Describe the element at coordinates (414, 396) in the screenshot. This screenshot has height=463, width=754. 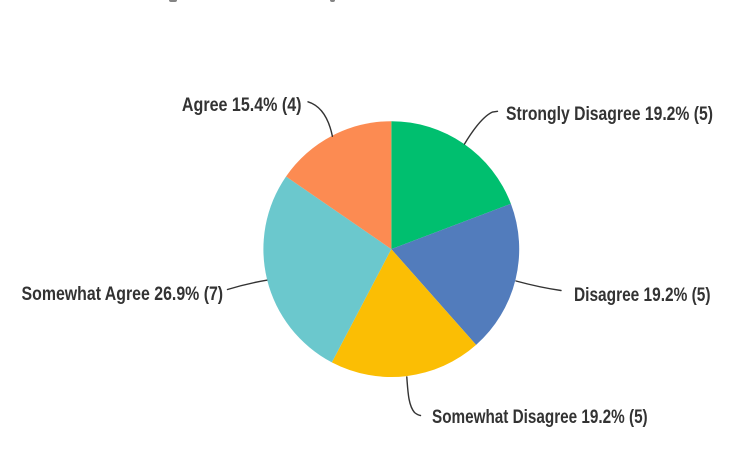
I see `leader-line-somewhat-disagree` at that location.